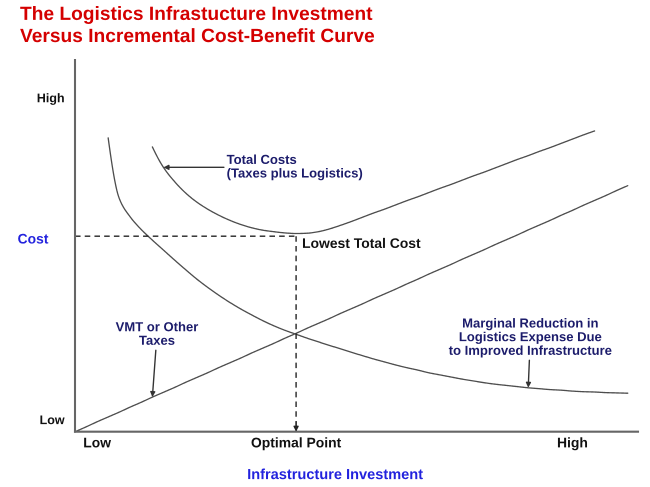  I want to click on text: Low, so click(52, 420).